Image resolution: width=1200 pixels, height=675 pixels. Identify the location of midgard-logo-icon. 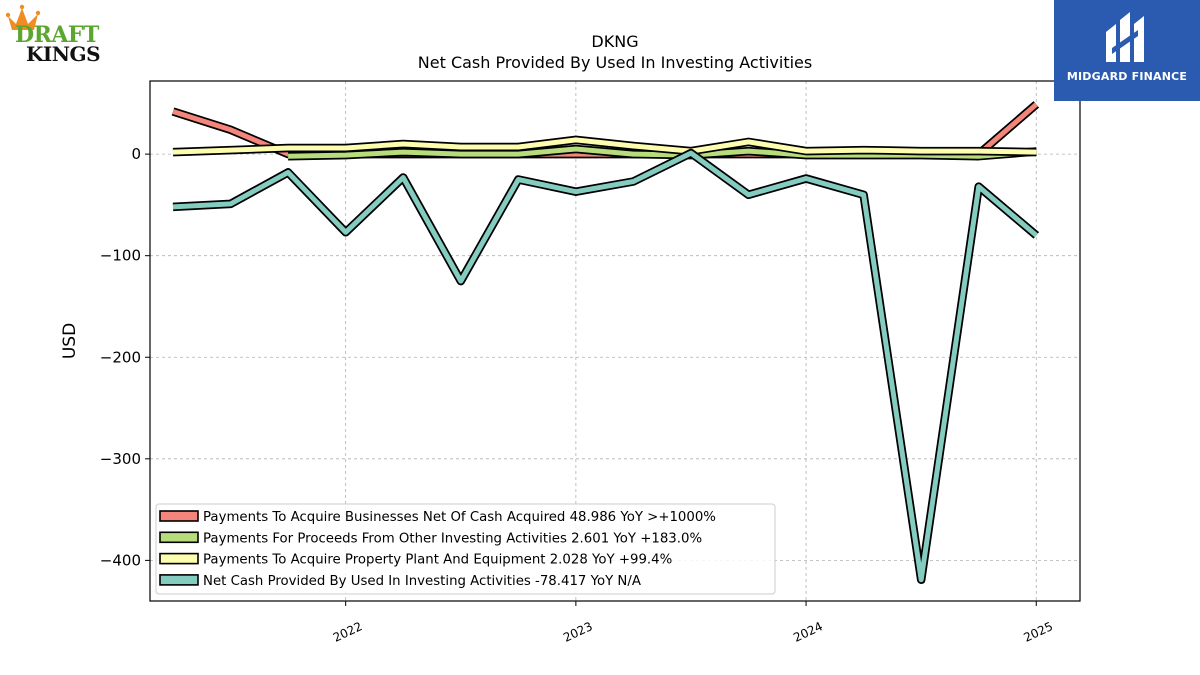
(1125, 37).